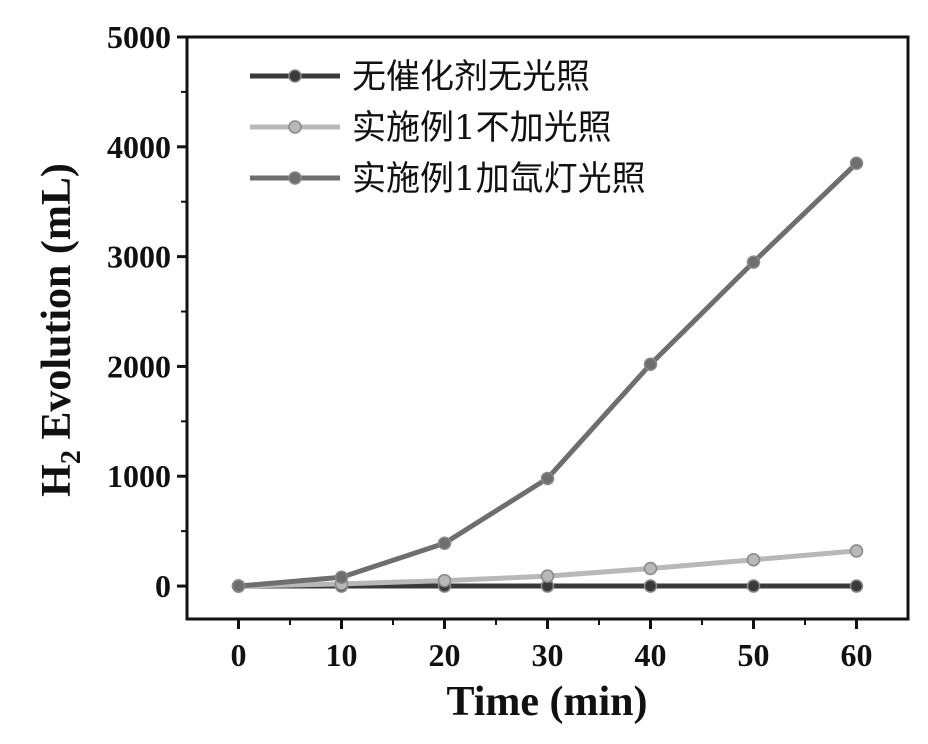  Describe the element at coordinates (342, 655) in the screenshot. I see `x-tick-label-1: 10` at that location.